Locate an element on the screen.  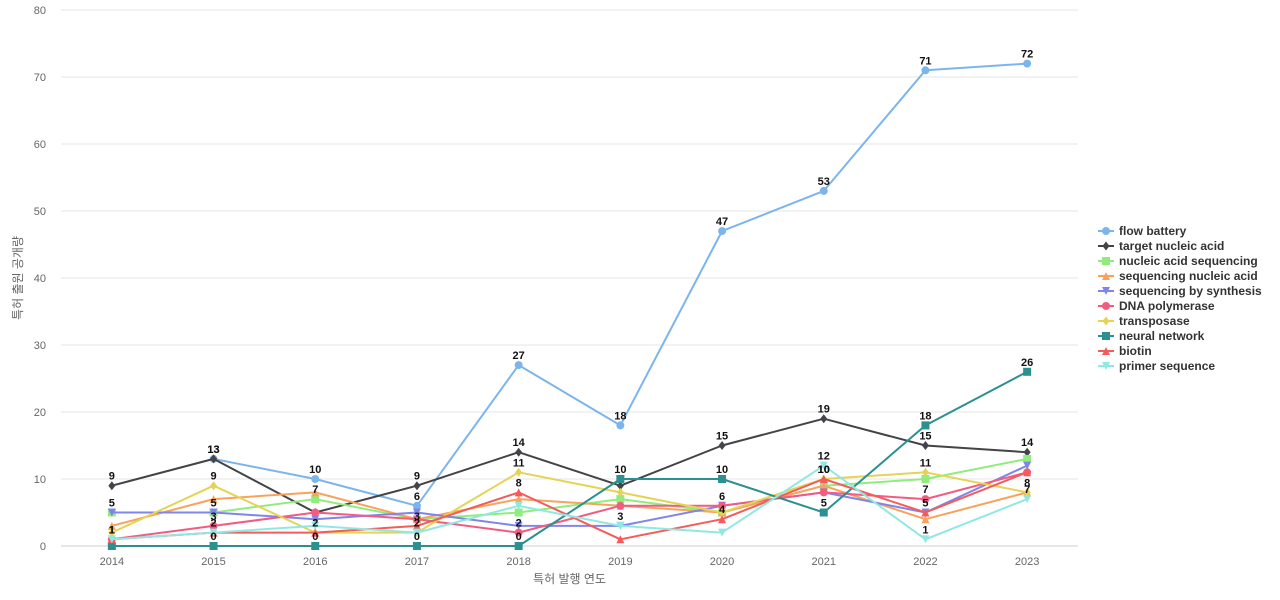
legend-item: biotin is located at coordinates (1125, 351).